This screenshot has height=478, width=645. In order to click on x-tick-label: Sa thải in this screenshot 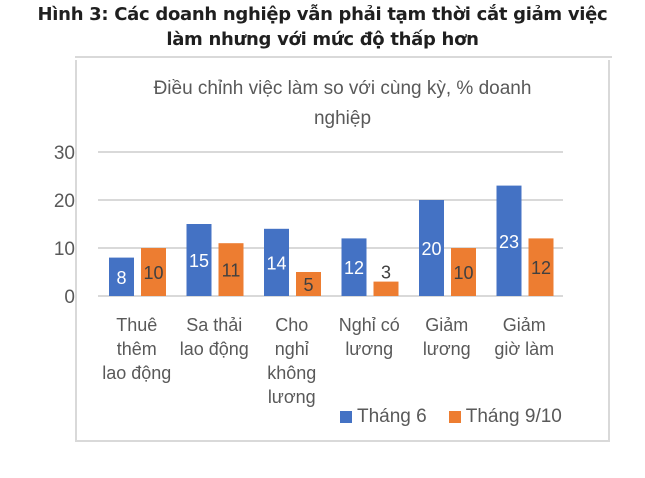, I will do `click(214, 325)`.